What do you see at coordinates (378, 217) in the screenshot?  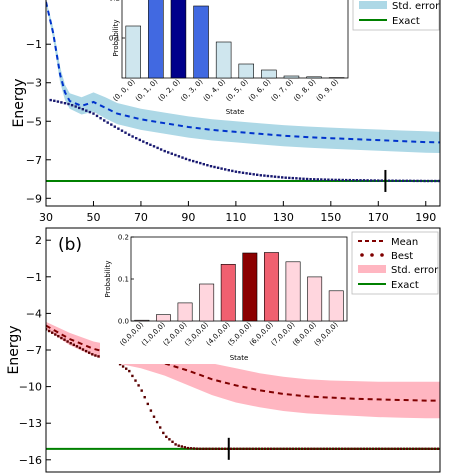 I see `x-tick-label: 170` at bounding box center [378, 217].